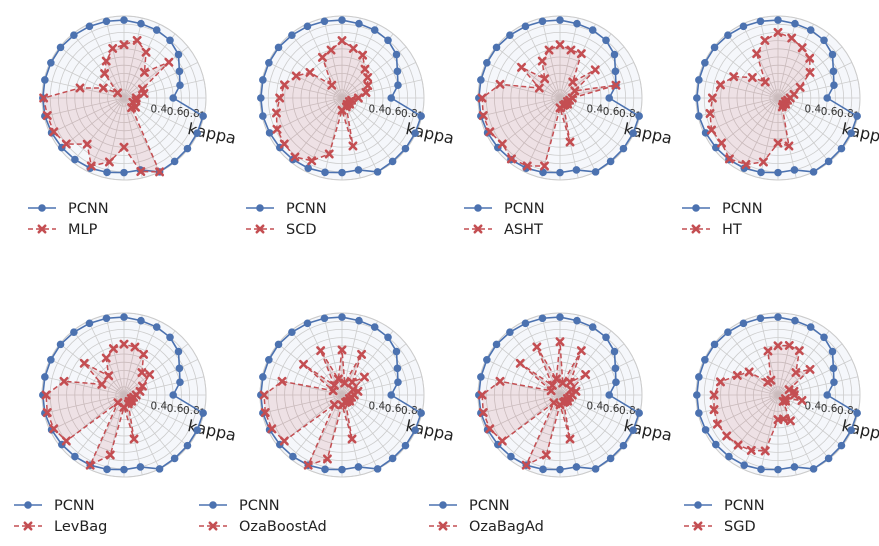 Image resolution: width=879 pixels, height=546 pixels. Describe the element at coordinates (213, 526) in the screenshot. I see `legend-marker-OzaBoostAd` at that location.